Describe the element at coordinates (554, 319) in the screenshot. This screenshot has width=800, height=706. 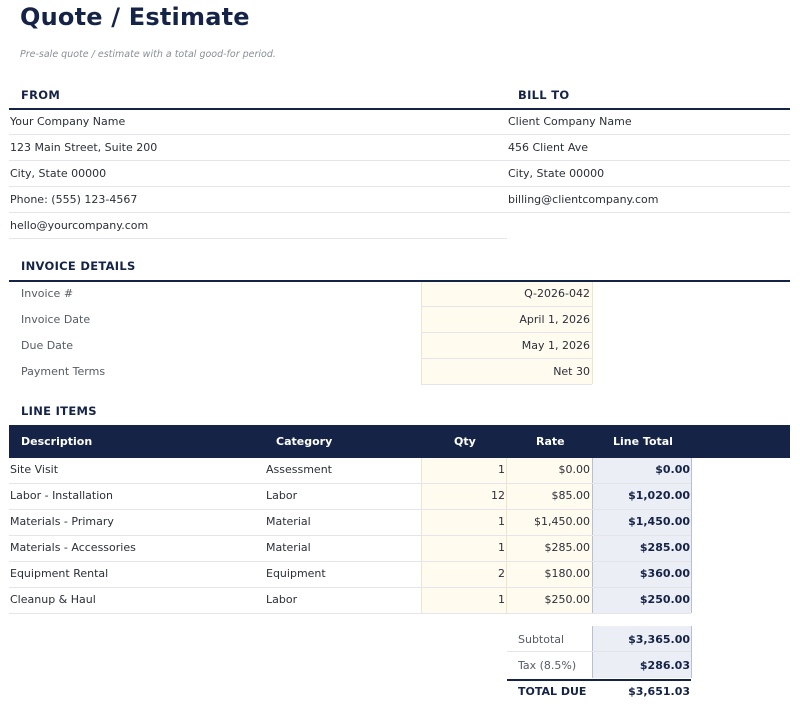
I see `invoice-date-value: April 1, 2026` at that location.